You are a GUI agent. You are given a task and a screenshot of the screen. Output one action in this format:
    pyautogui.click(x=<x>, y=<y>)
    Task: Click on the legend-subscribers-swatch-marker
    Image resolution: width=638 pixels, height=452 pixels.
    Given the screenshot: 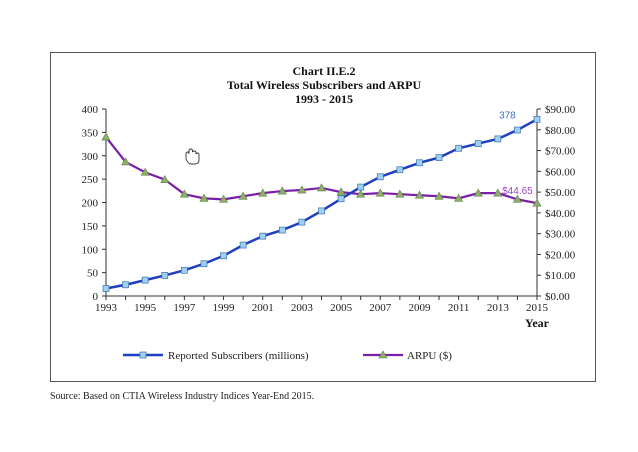 What is the action you would take?
    pyautogui.click(x=143, y=355)
    